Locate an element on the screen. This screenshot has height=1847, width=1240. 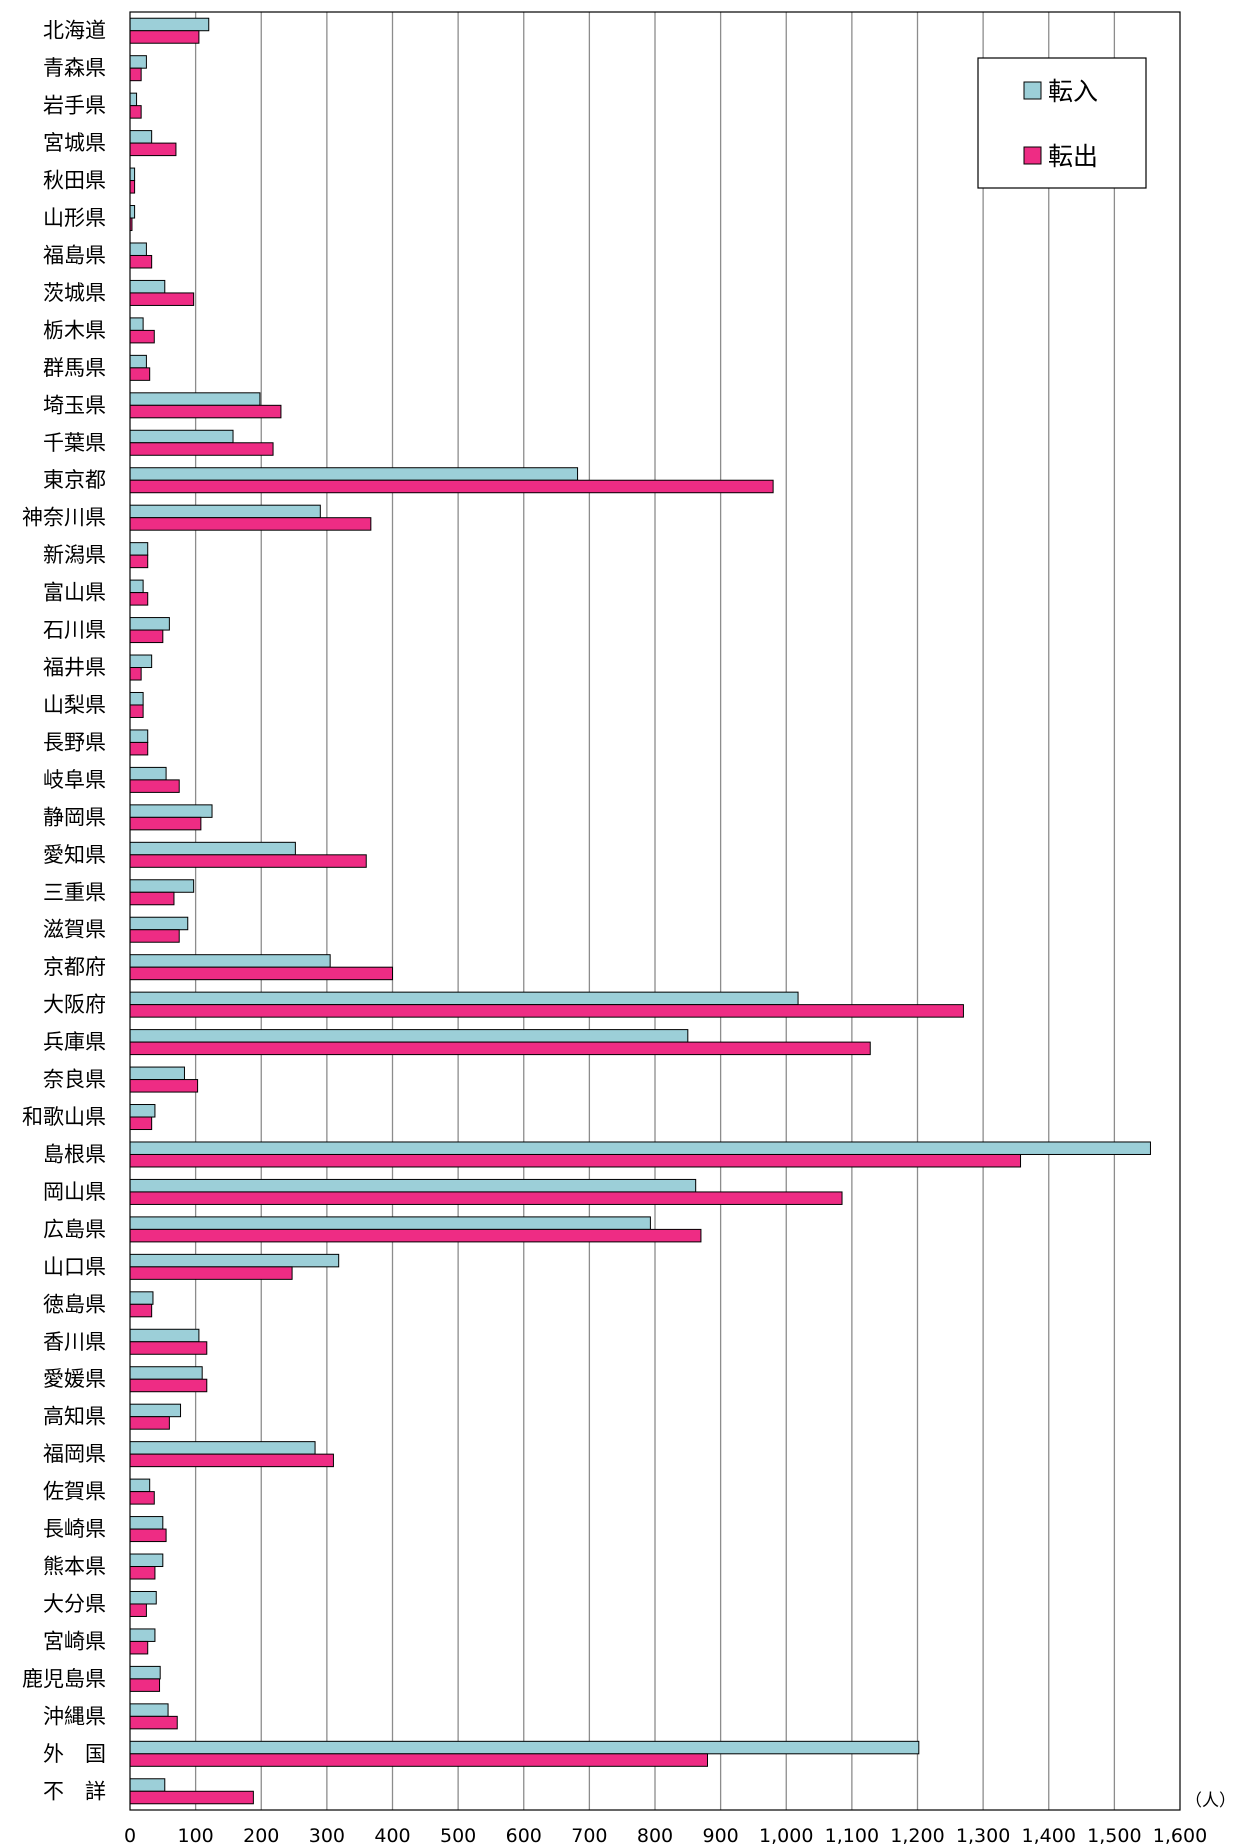
category-label: 長崎県 is located at coordinates (74, 1529).